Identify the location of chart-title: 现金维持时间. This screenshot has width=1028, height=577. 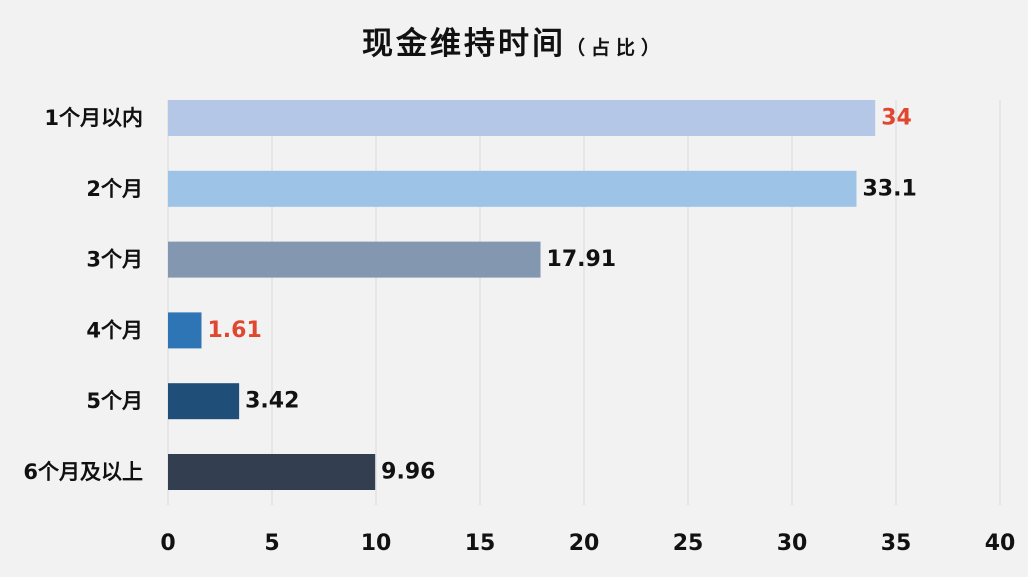
(463, 44).